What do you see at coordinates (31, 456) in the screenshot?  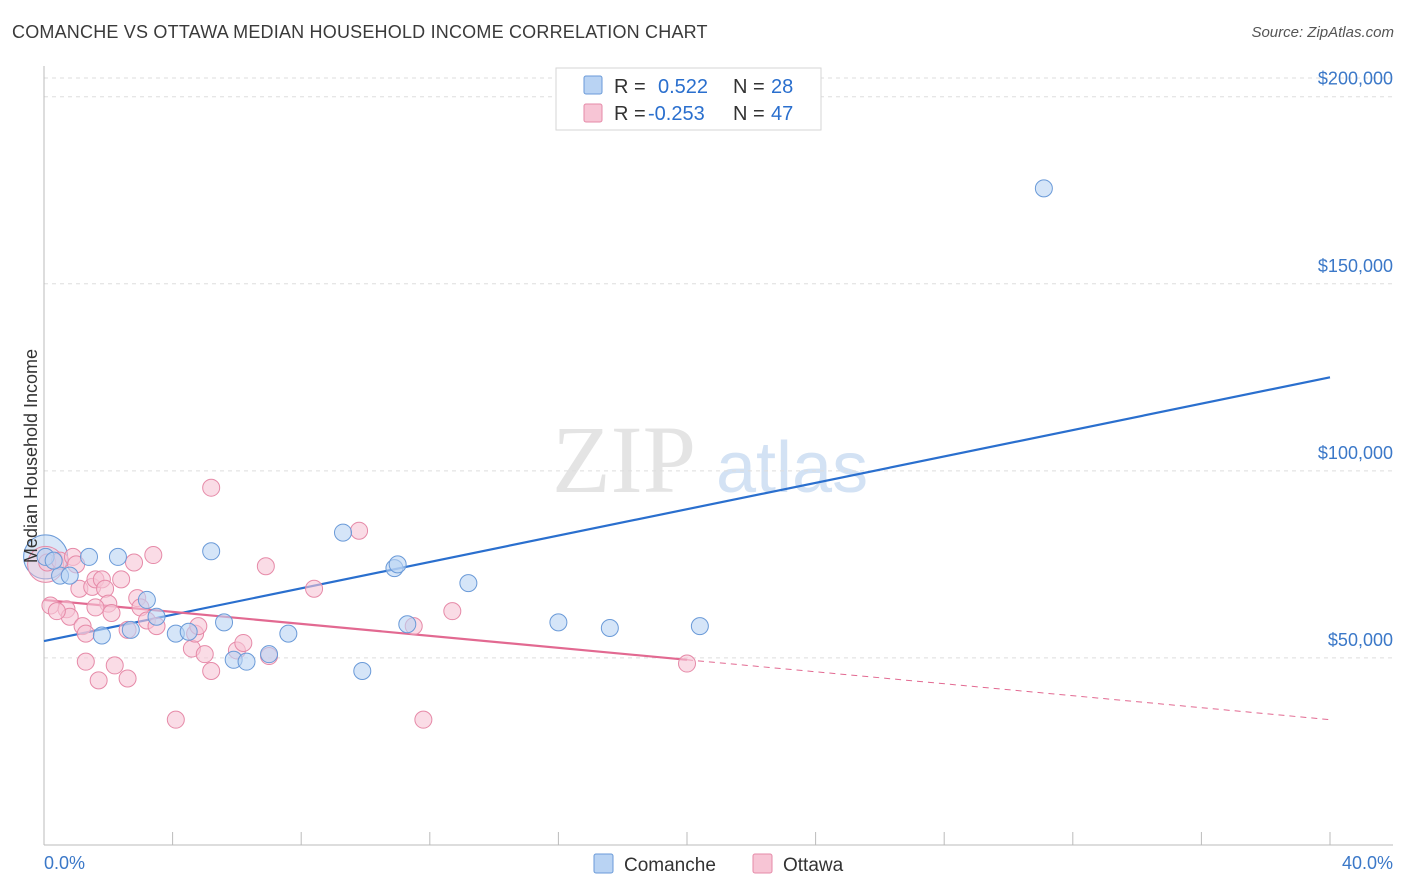 I see `y-axis-title: Median Household Income` at bounding box center [31, 456].